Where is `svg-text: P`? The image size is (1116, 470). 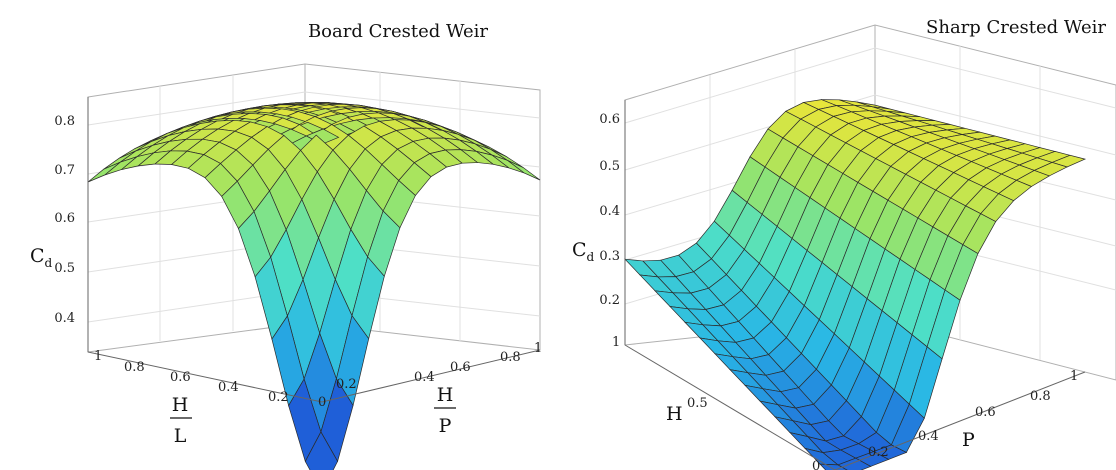
svg-text: P is located at coordinates (445, 426).